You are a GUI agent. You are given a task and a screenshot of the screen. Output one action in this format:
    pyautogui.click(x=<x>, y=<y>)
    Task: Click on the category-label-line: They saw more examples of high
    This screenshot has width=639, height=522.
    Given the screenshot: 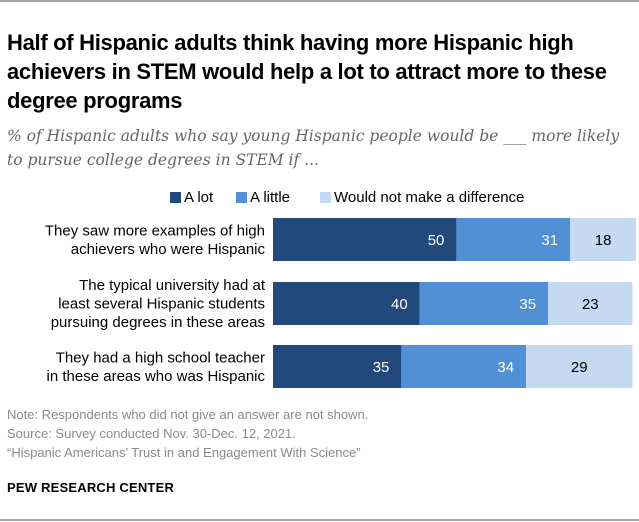 What is the action you would take?
    pyautogui.click(x=155, y=230)
    